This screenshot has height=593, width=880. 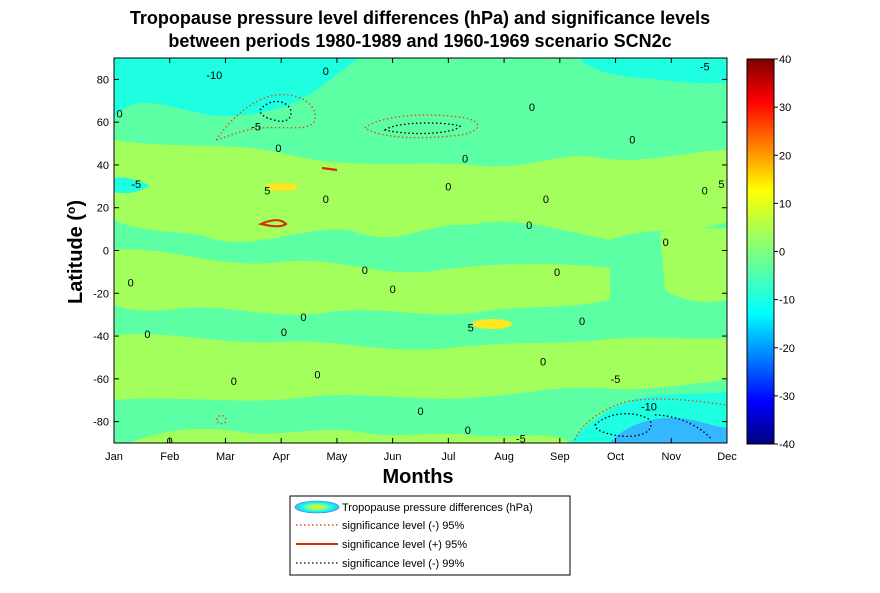 What do you see at coordinates (329, 169) in the screenshot?
I see `sig-pos95-may` at bounding box center [329, 169].